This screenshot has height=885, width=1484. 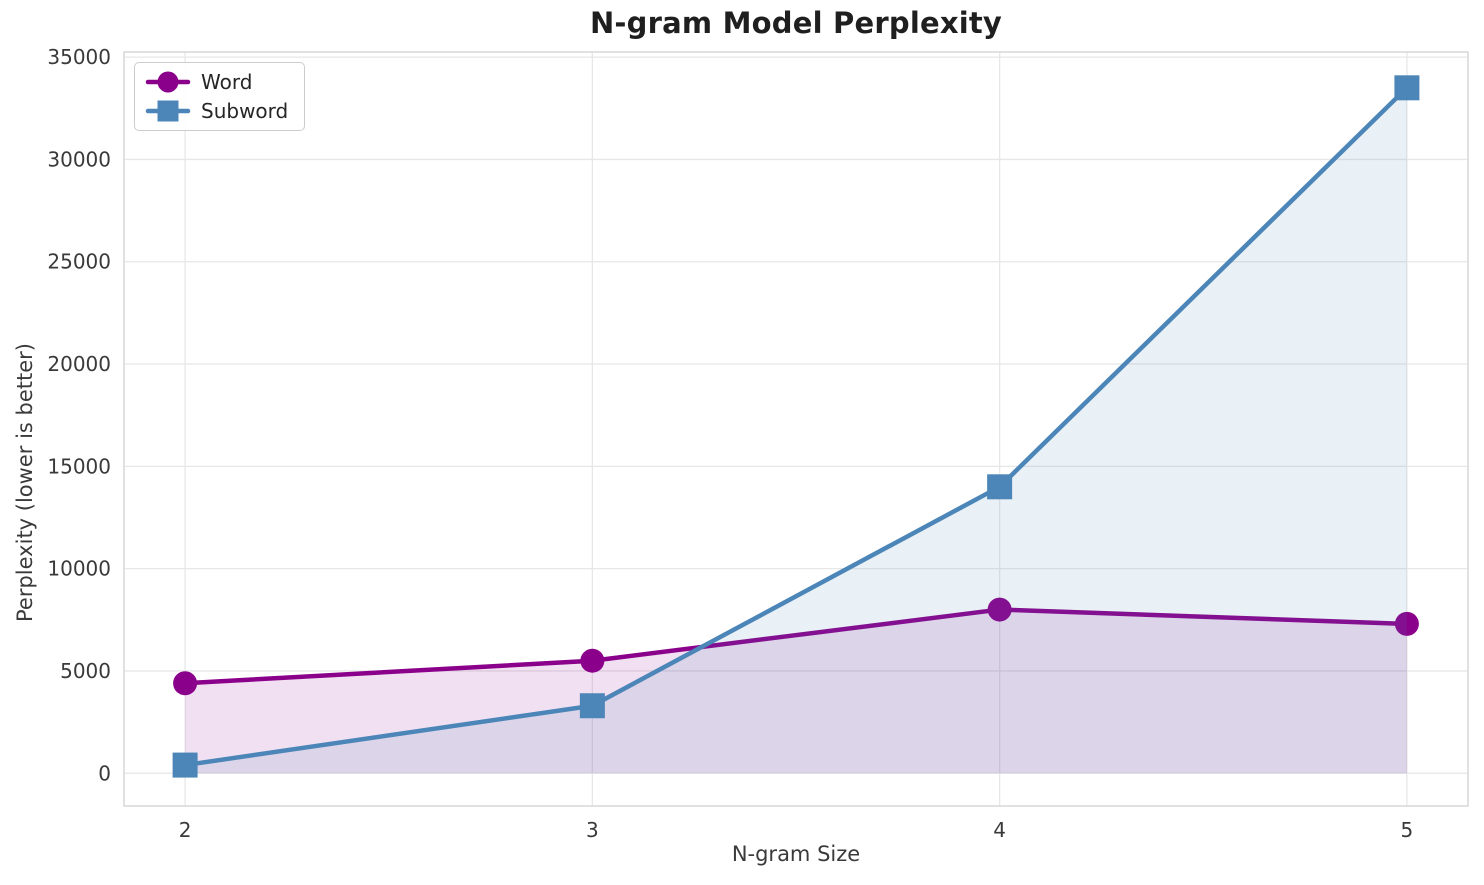 I want to click on y-tick-label: 15000, so click(x=79, y=466).